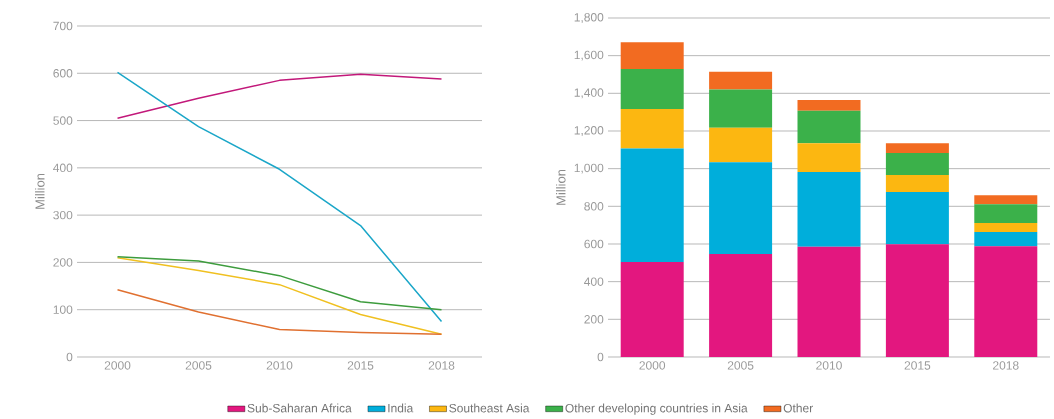 The image size is (1054, 419). What do you see at coordinates (589, 93) in the screenshot?
I see `y-tick-label: 1,400` at bounding box center [589, 93].